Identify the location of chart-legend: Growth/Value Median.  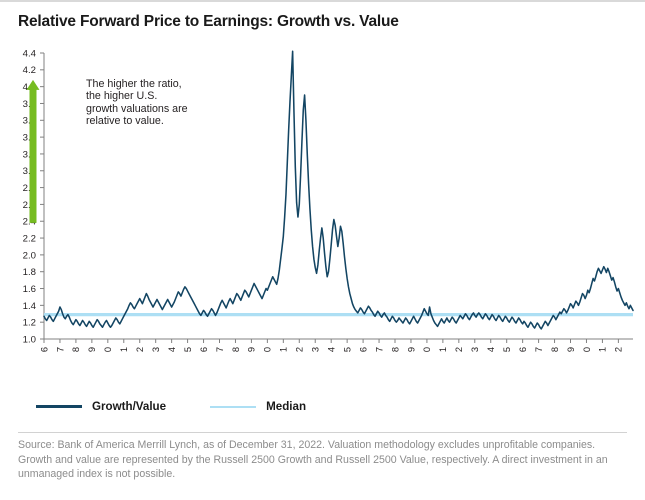
(171, 406).